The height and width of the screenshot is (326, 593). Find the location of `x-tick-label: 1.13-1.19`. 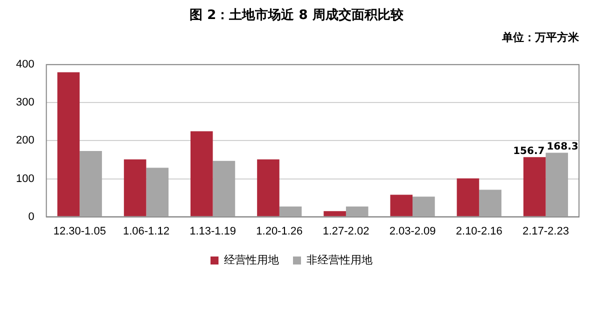

x-tick-label: 1.13-1.19 is located at coordinates (213, 231).